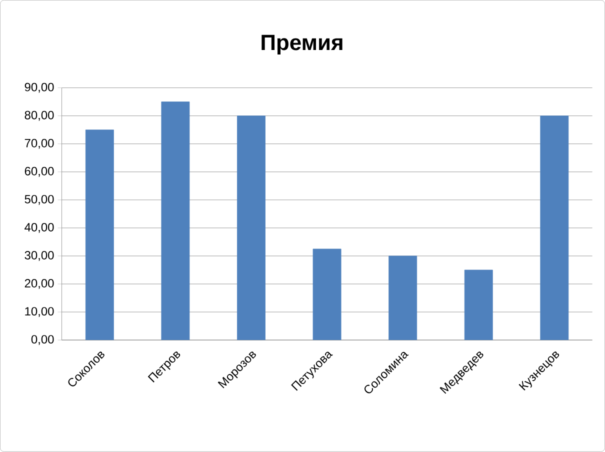 This screenshot has height=452, width=605. I want to click on y-tick-label: 10,00, so click(39, 312).